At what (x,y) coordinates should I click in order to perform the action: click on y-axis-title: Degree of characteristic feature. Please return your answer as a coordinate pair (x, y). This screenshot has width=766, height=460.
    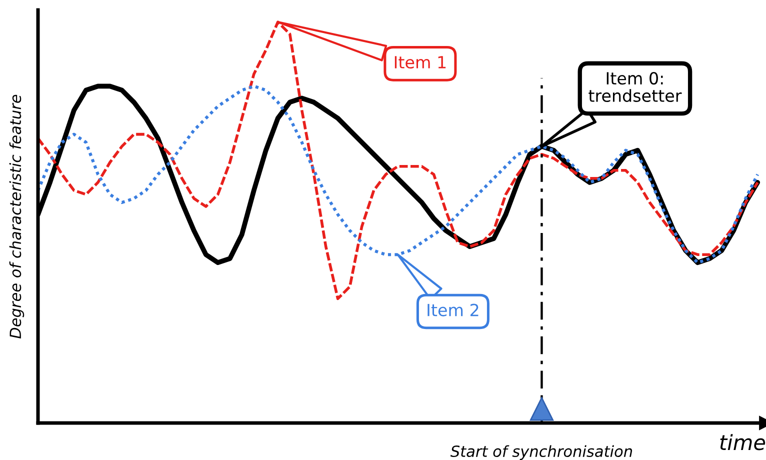
    Looking at the image, I should click on (16, 216).